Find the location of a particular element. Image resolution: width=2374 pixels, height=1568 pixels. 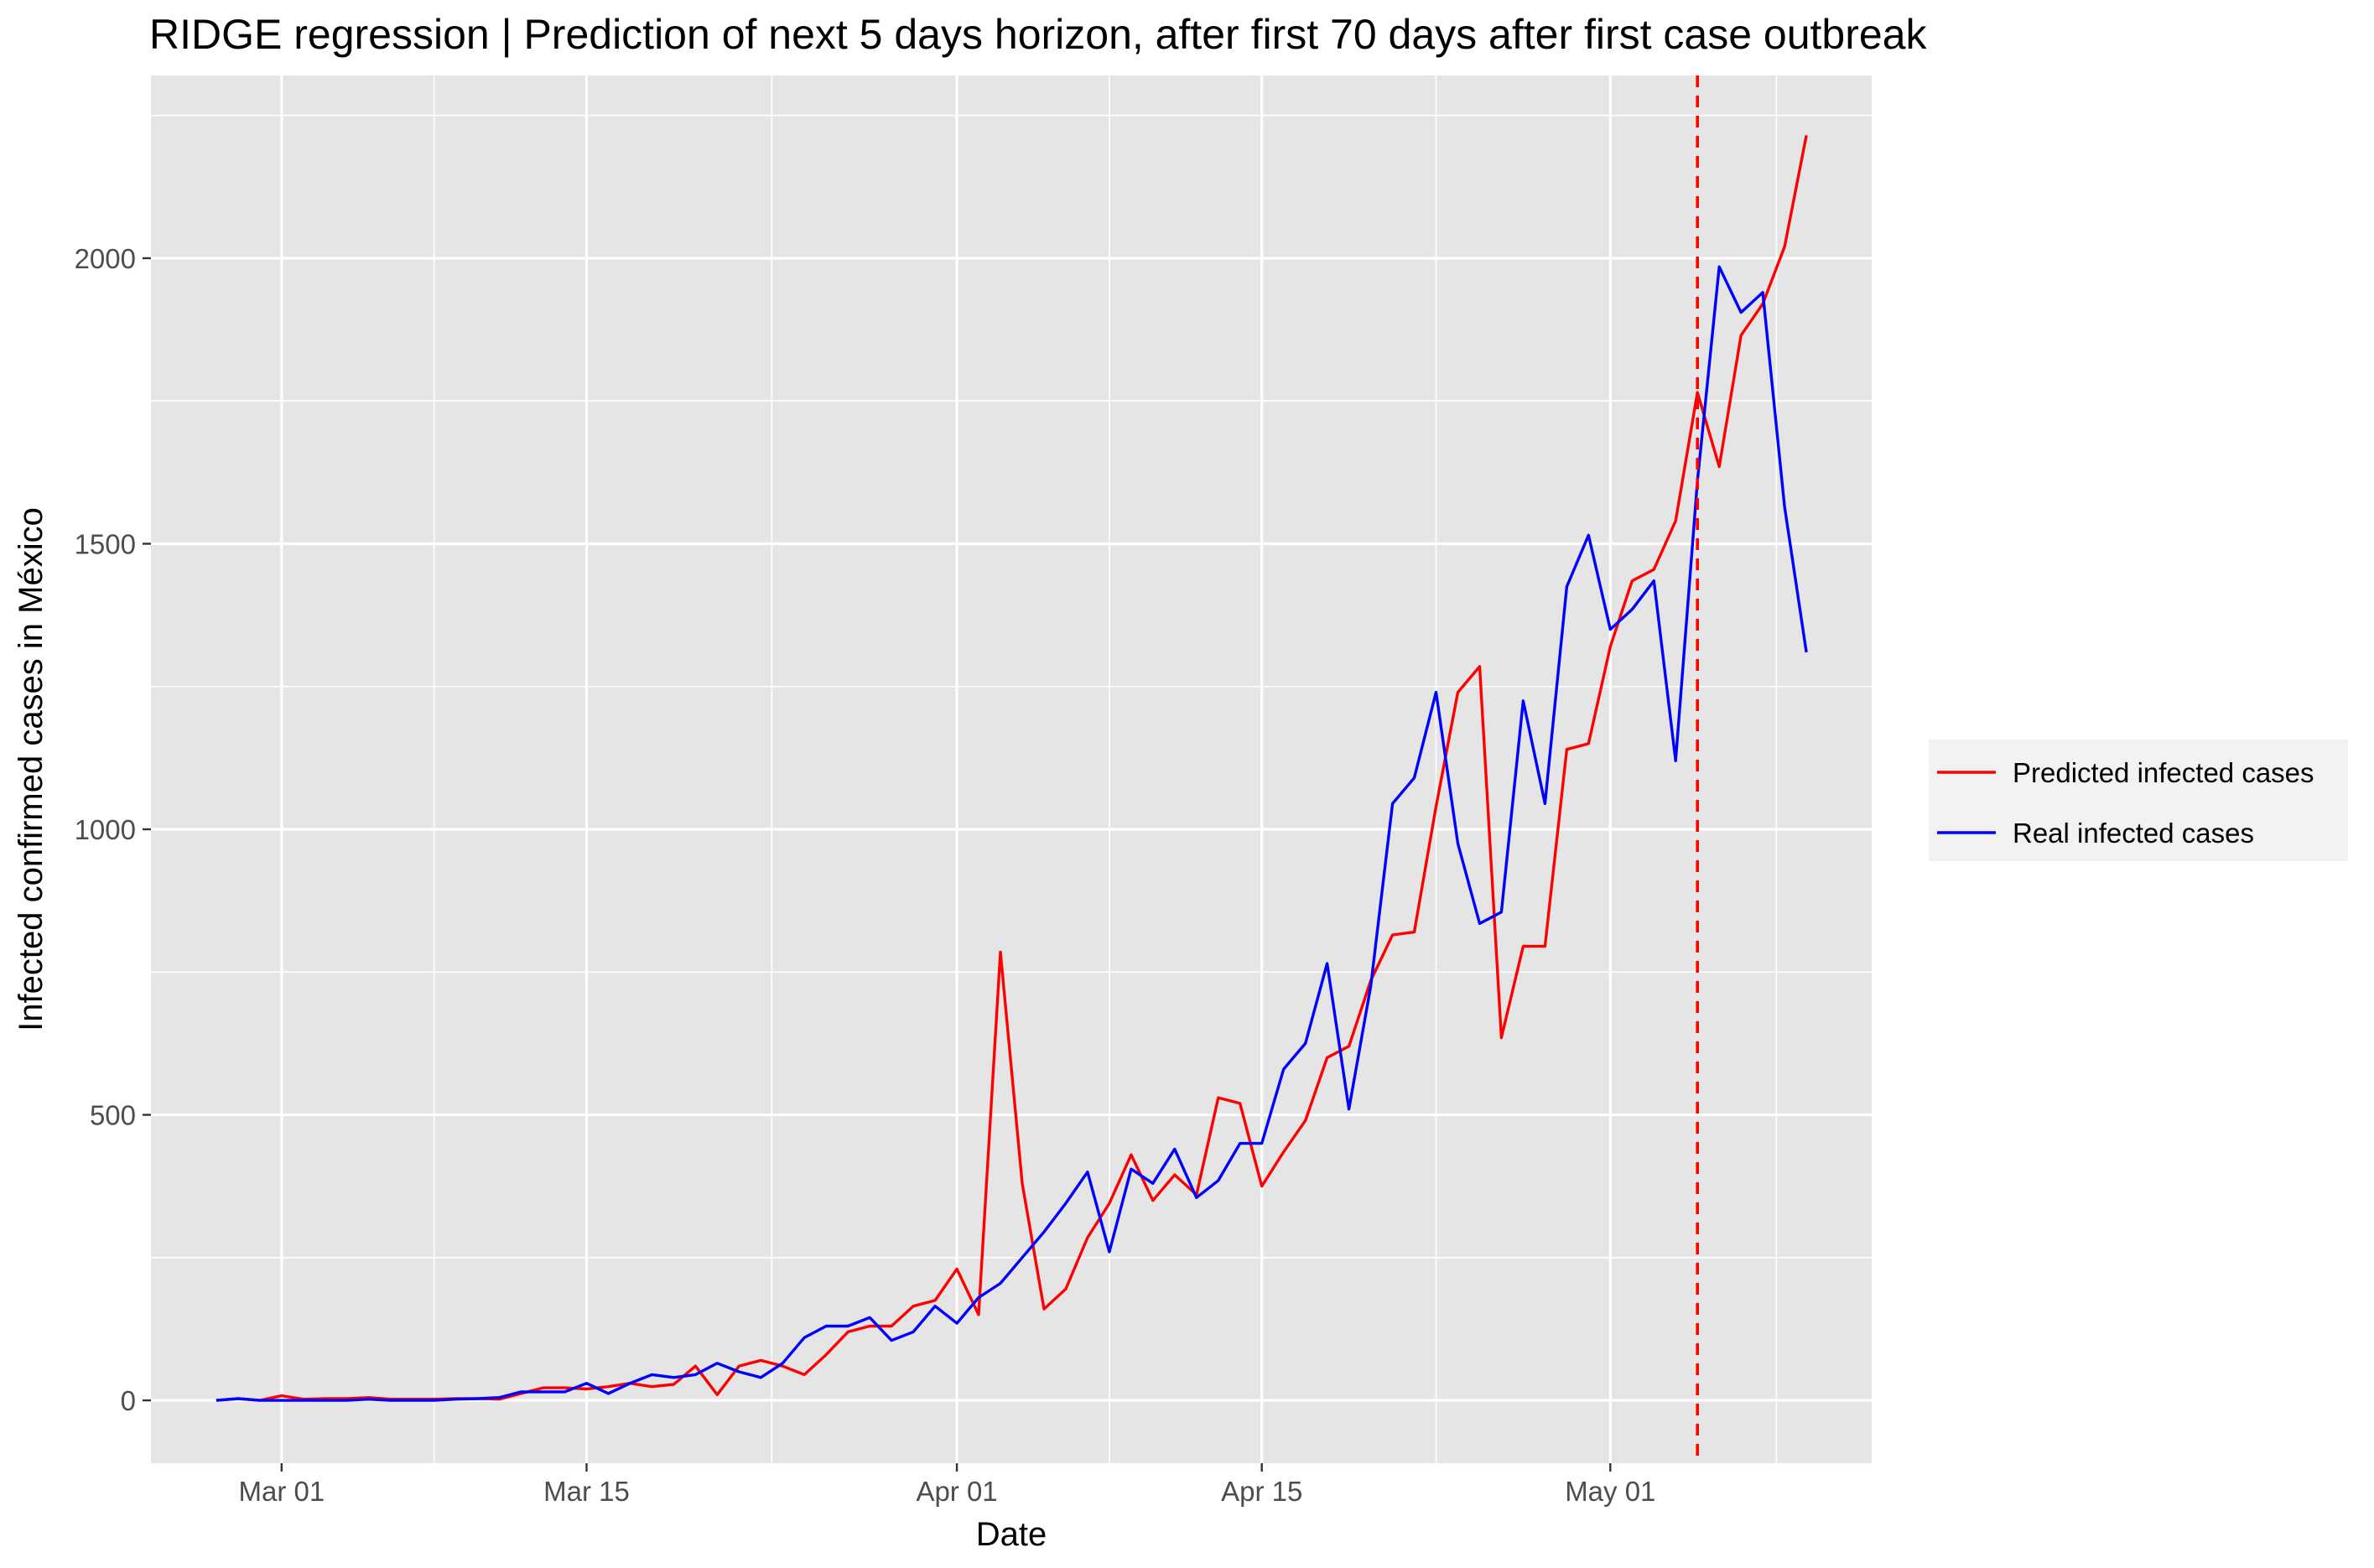

y-axis-title: Infected confirmed cases in México is located at coordinates (31, 769).